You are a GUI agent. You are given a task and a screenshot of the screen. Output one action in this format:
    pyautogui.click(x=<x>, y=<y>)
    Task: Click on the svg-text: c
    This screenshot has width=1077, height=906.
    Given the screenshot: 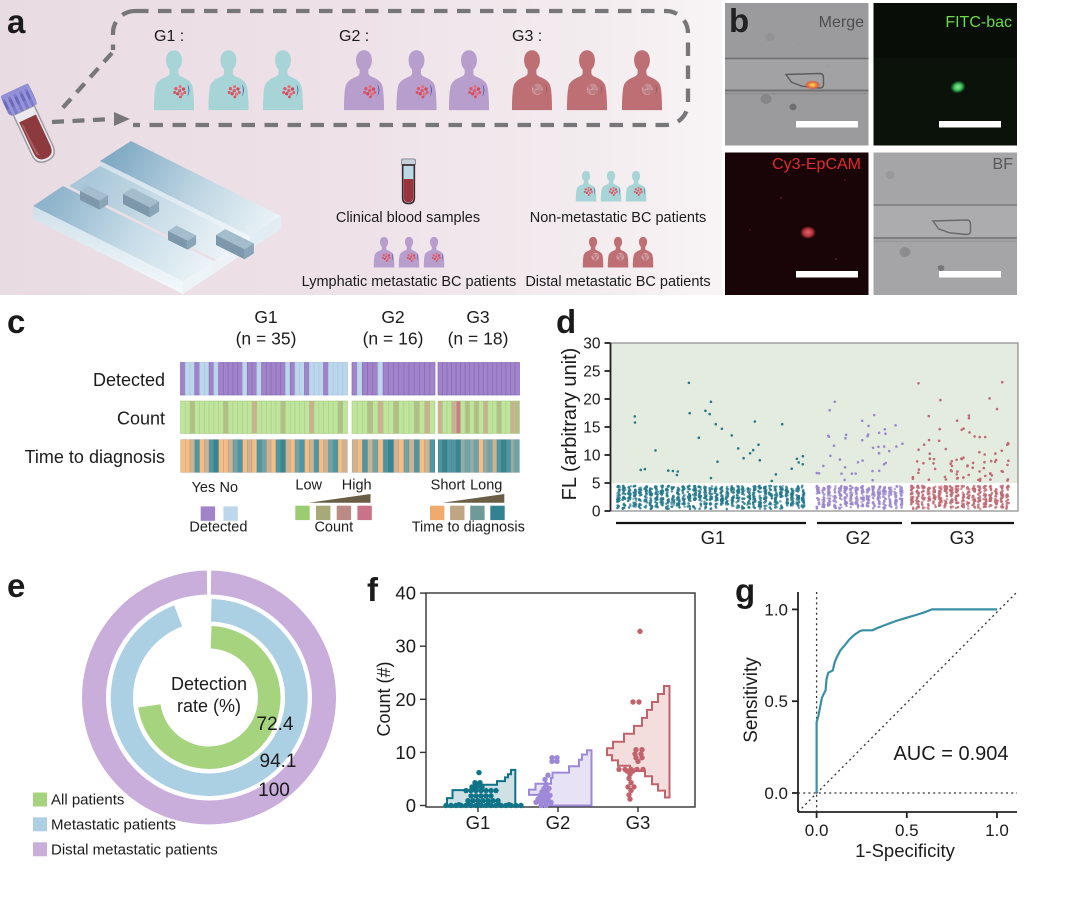 What is the action you would take?
    pyautogui.click(x=16, y=321)
    